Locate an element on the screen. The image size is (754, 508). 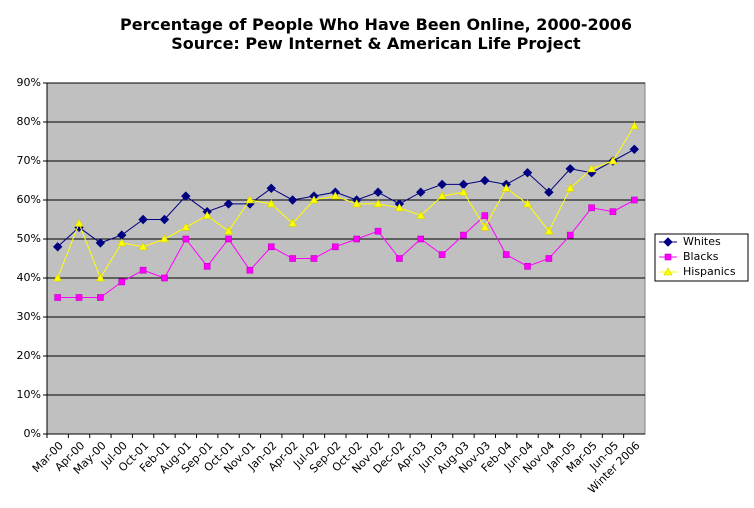
series-line is located at coordinates (346, 248).